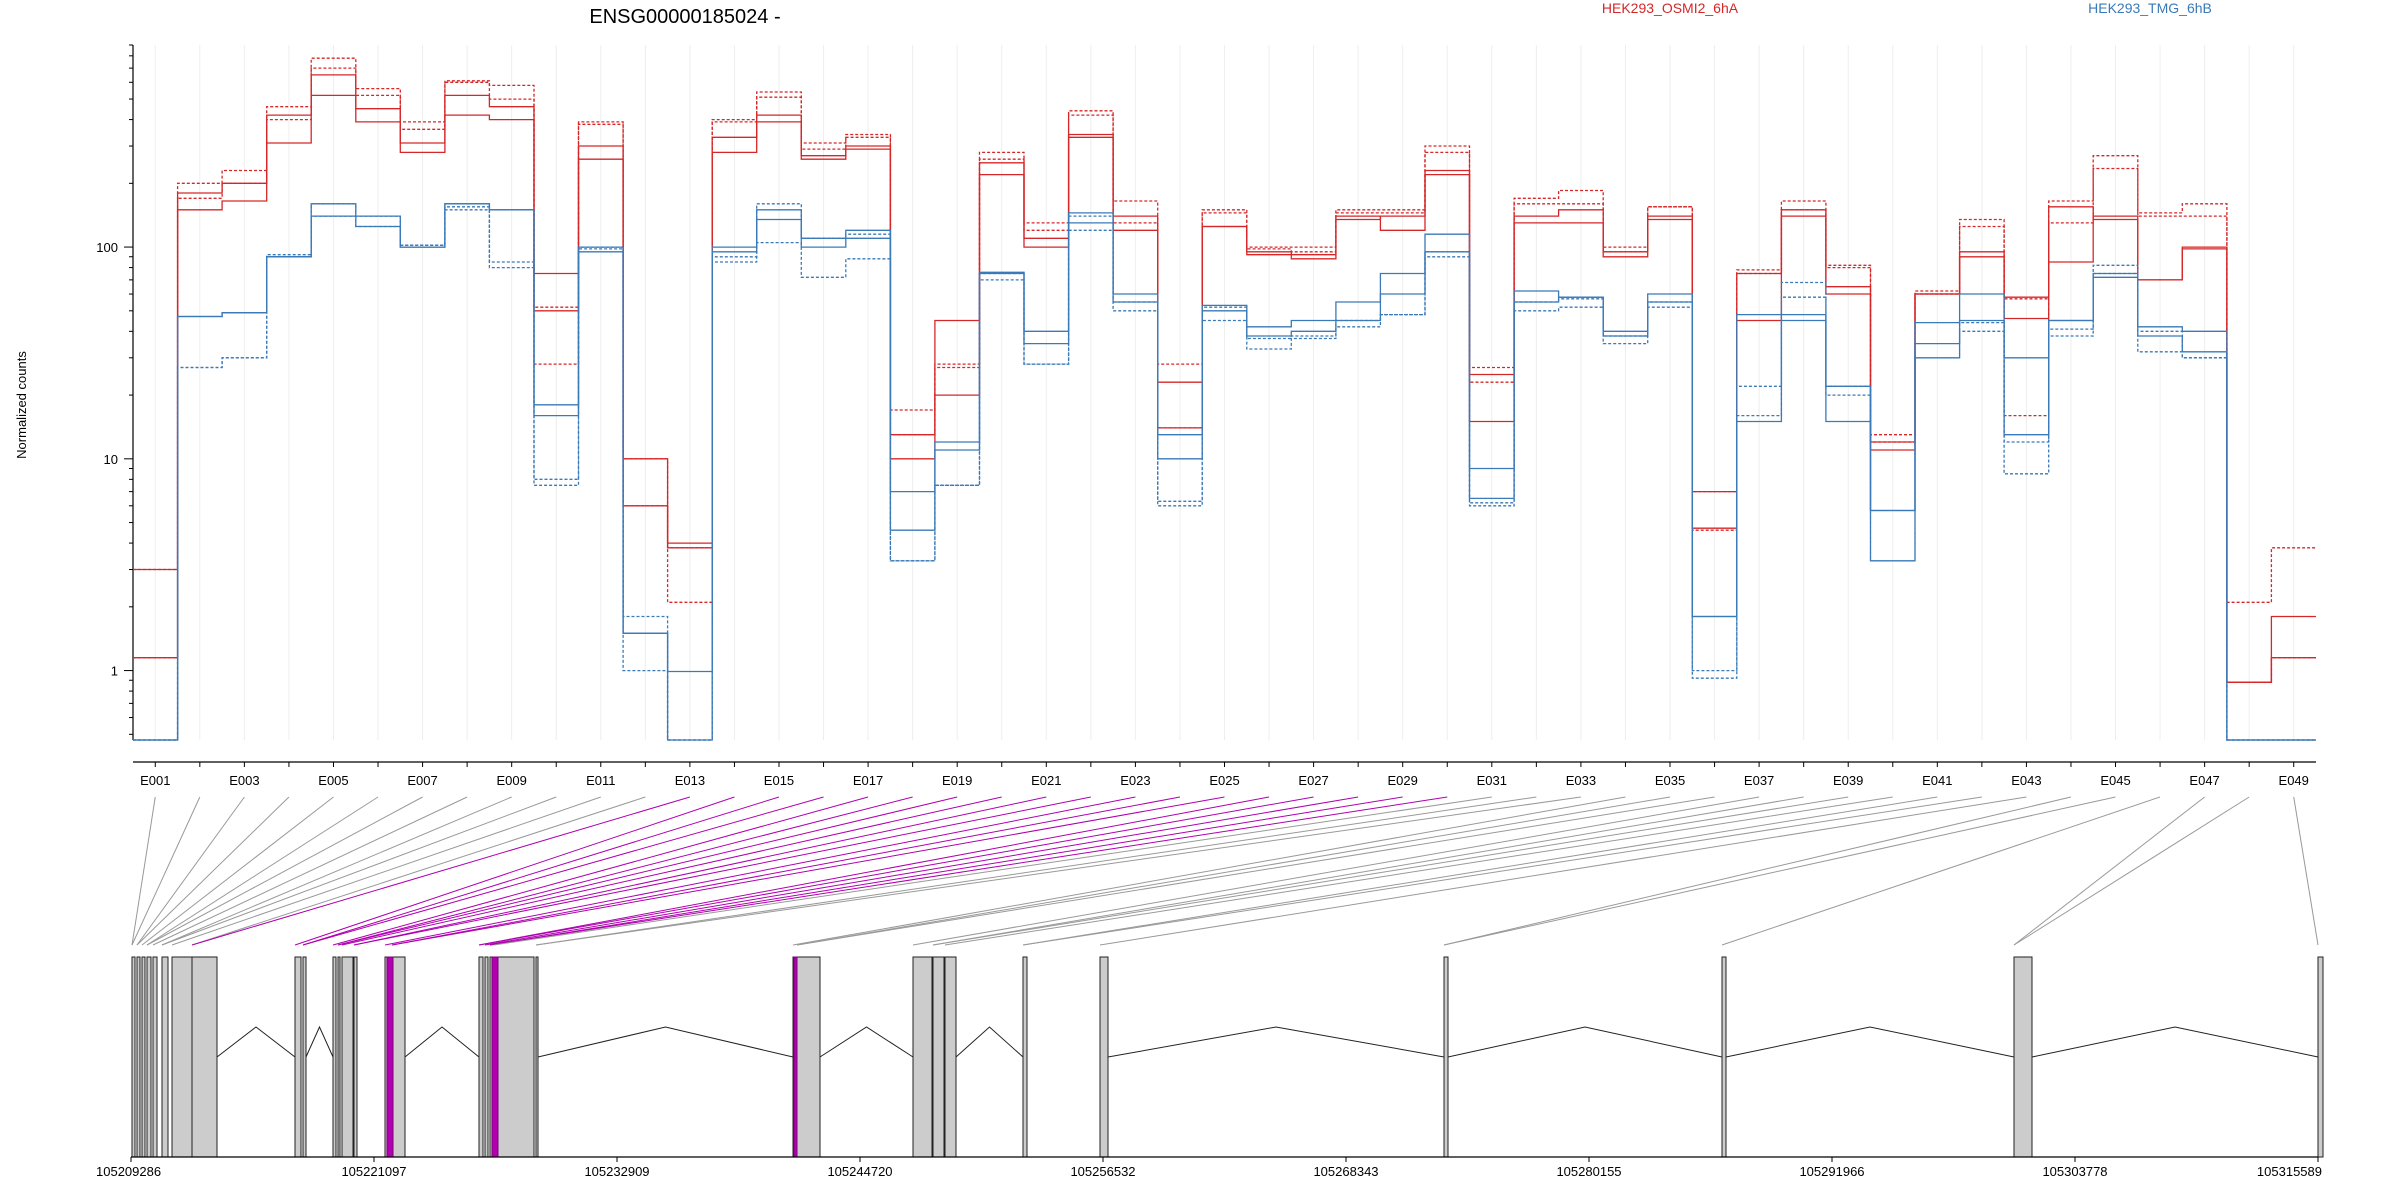  Describe the element at coordinates (128, 1171) in the screenshot. I see `genome-coordinate-label: 105209286` at that location.